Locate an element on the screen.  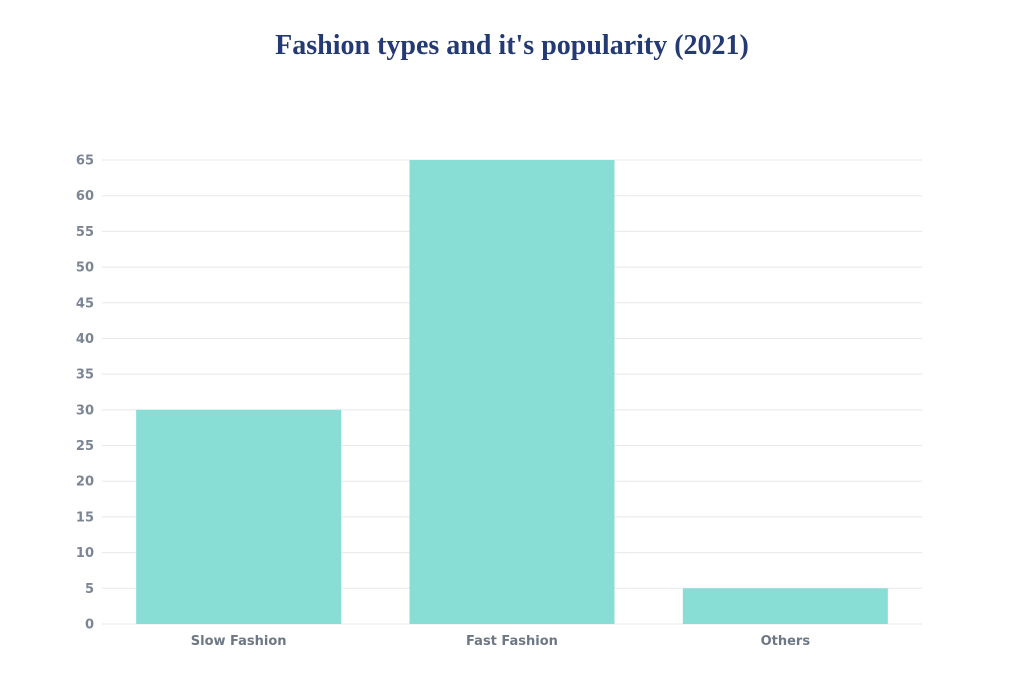
x-axis-category-labels: Slow Fashion Fast Fashion Others is located at coordinates (501, 641).